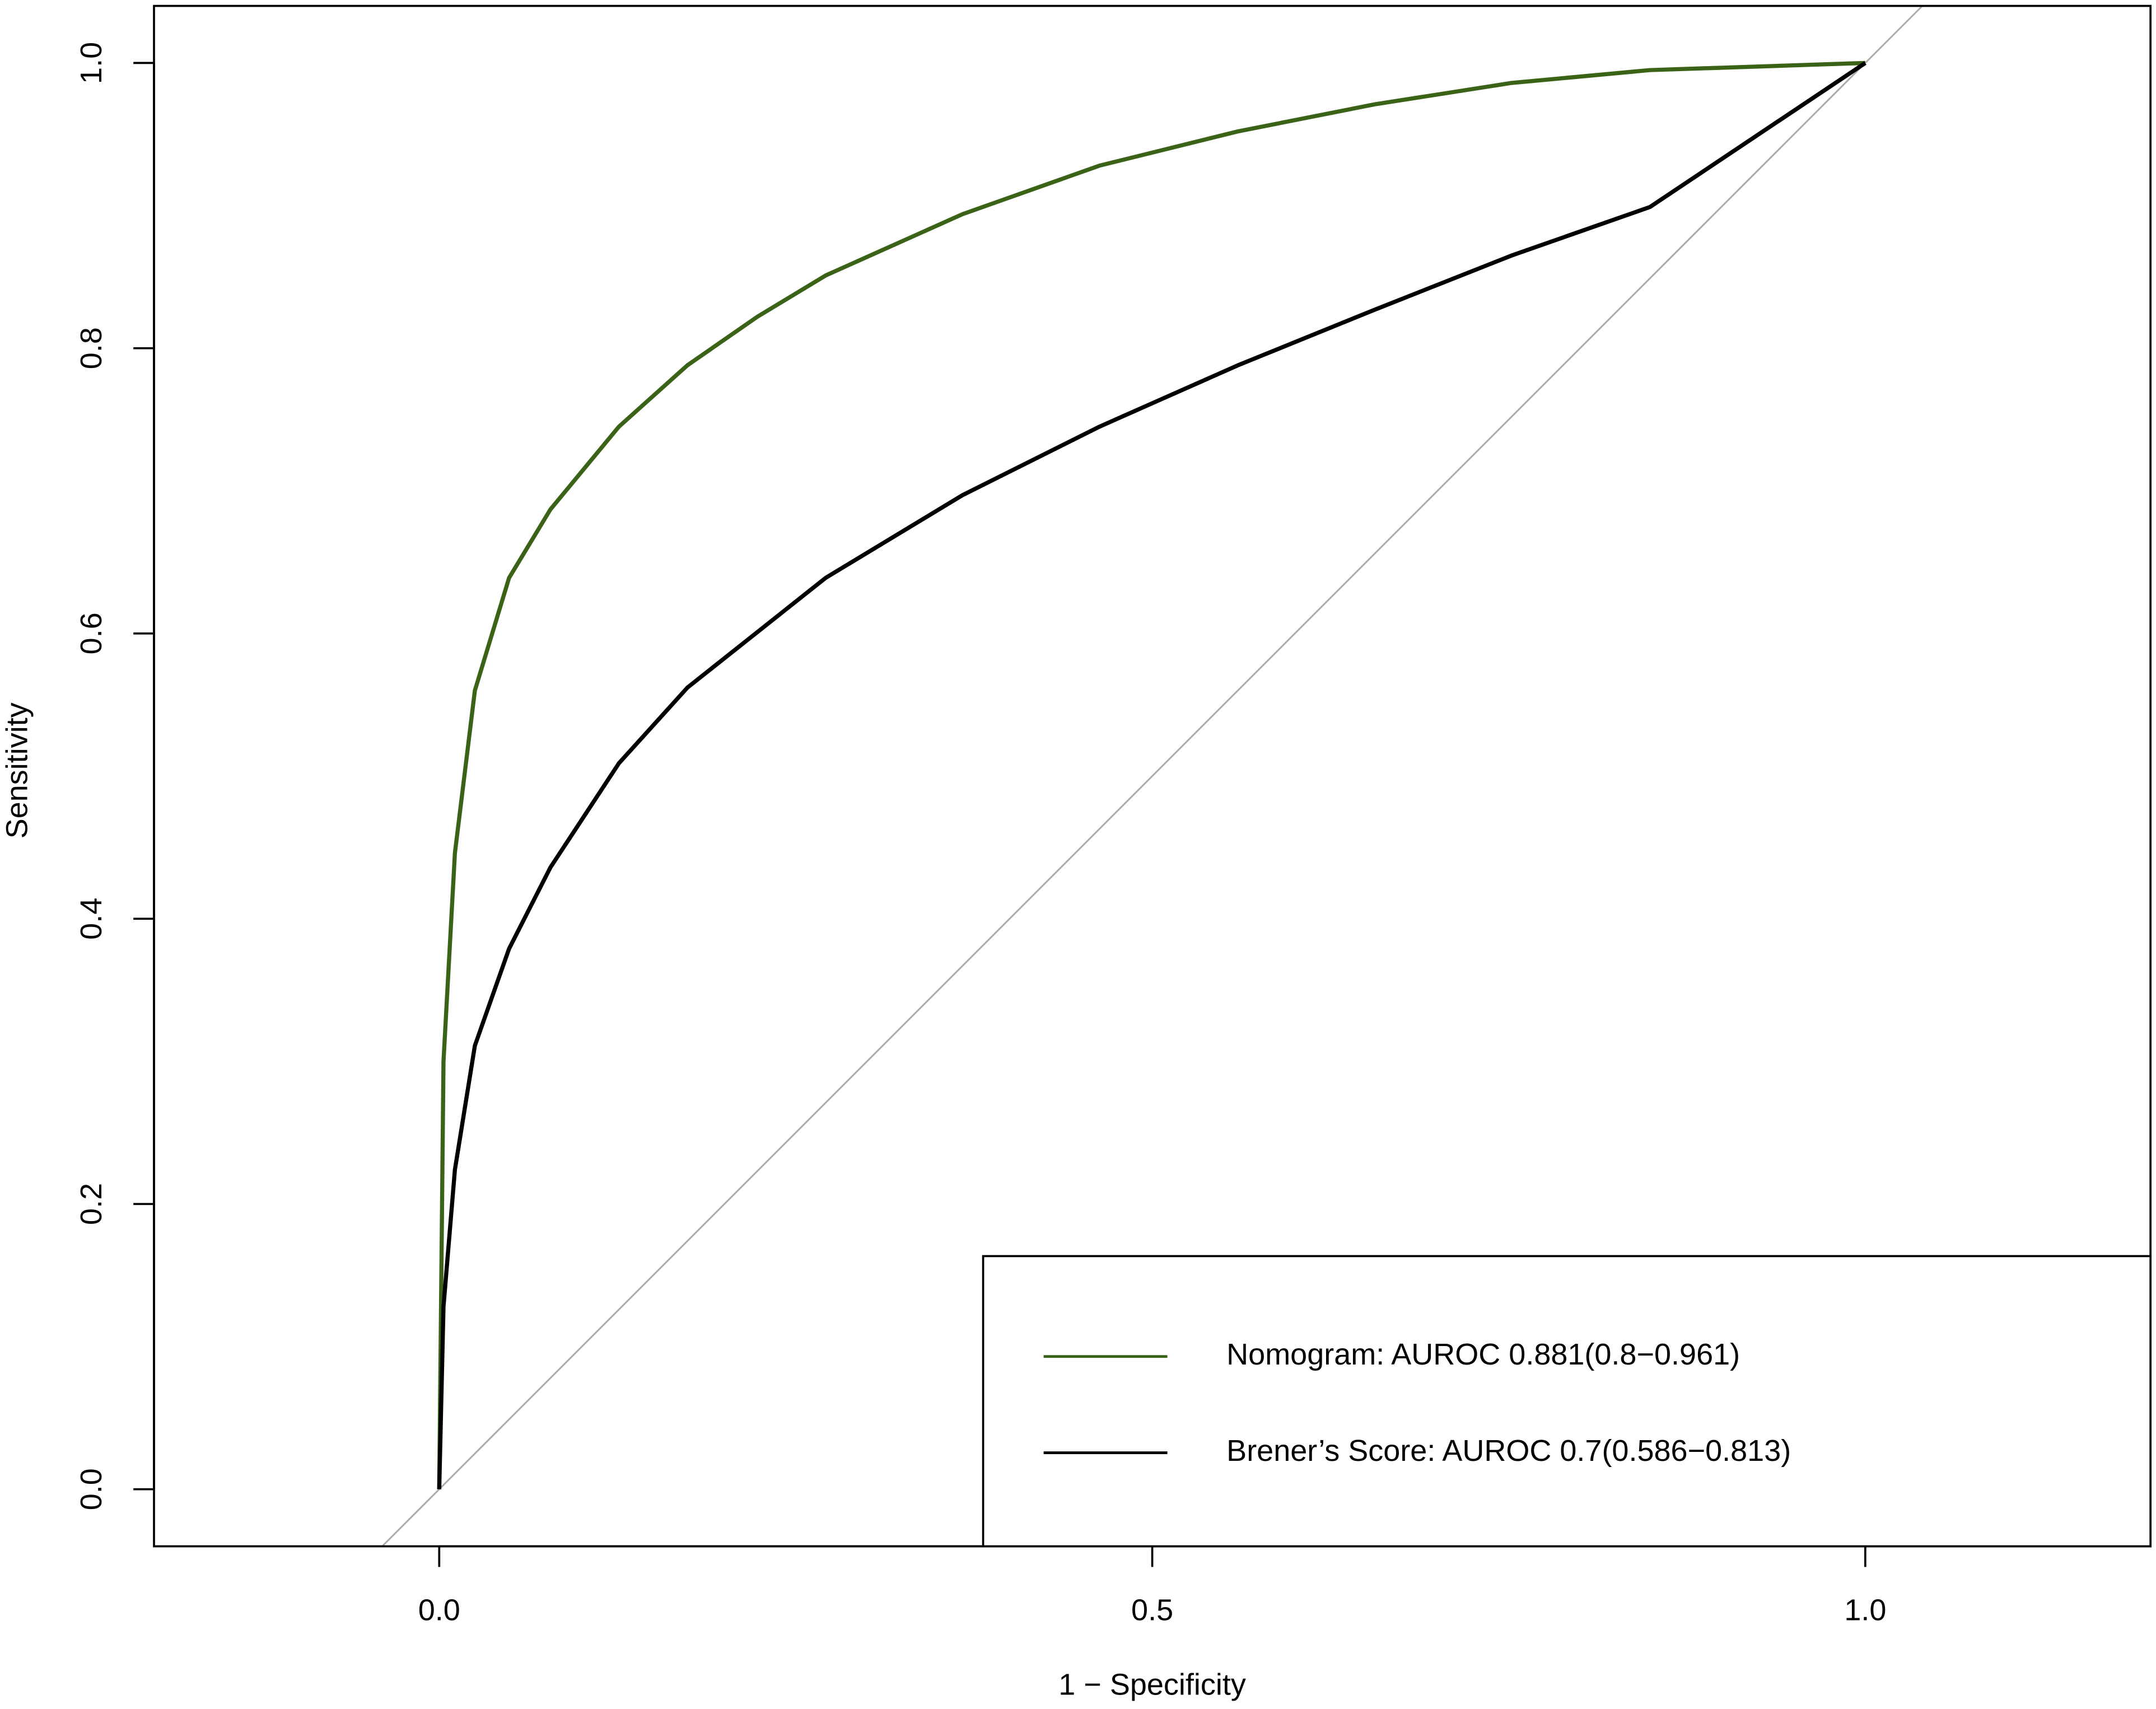 The width and height of the screenshot is (2156, 1709). I want to click on x-tick-label: 1.0, so click(1865, 1610).